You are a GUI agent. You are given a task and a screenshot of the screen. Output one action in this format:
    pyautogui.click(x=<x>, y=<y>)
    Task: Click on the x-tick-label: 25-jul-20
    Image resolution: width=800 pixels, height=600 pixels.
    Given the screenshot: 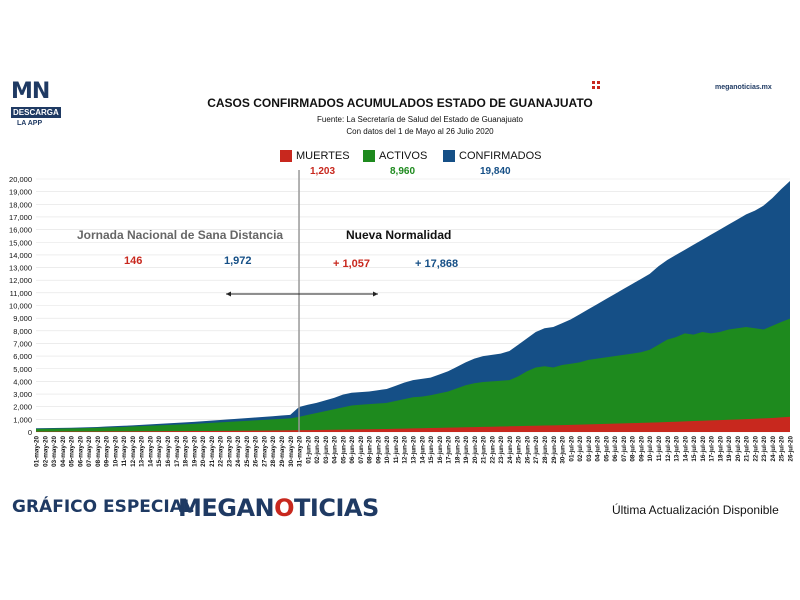 What is the action you would take?
    pyautogui.click(x=782, y=449)
    